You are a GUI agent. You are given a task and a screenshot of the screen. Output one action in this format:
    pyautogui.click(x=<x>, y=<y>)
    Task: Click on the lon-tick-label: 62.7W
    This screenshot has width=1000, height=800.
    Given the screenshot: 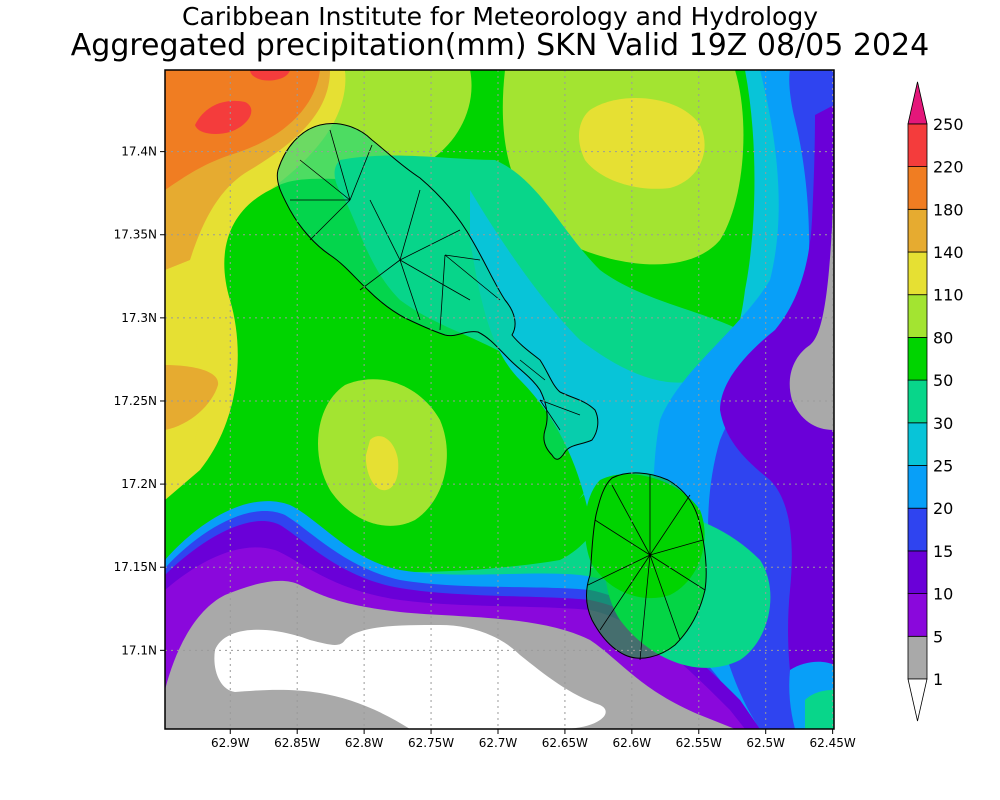 What is the action you would take?
    pyautogui.click(x=498, y=743)
    